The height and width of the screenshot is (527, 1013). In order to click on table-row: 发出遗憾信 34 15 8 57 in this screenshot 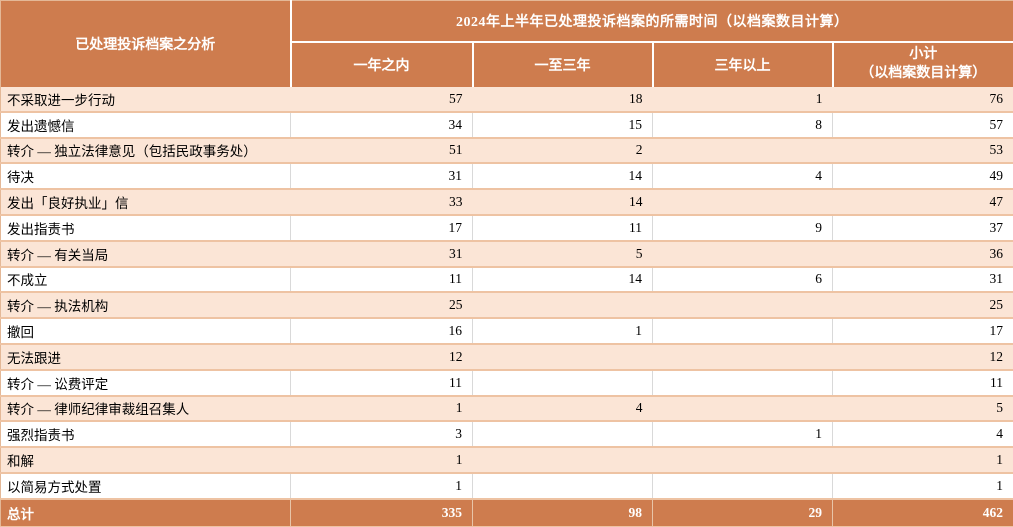, I will do `click(506, 125)`.